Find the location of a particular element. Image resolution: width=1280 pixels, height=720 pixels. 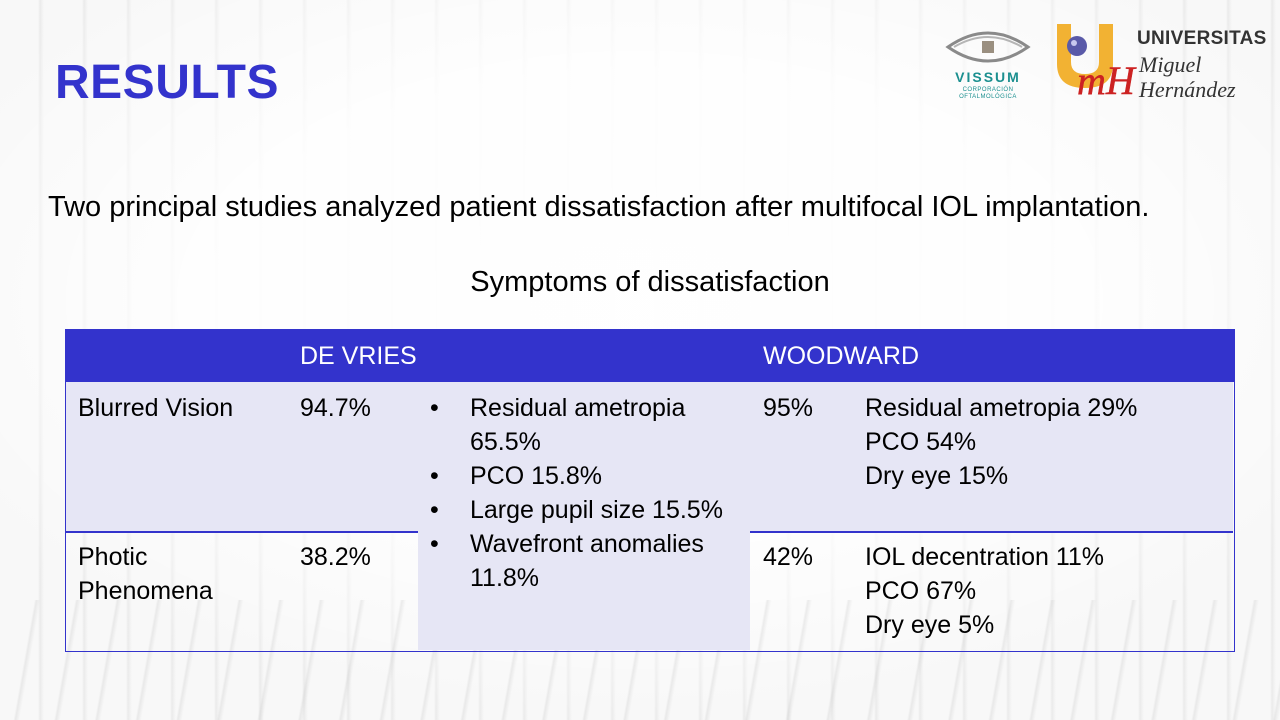

umh-emblem-icon: mH is located at coordinates (1097, 63).